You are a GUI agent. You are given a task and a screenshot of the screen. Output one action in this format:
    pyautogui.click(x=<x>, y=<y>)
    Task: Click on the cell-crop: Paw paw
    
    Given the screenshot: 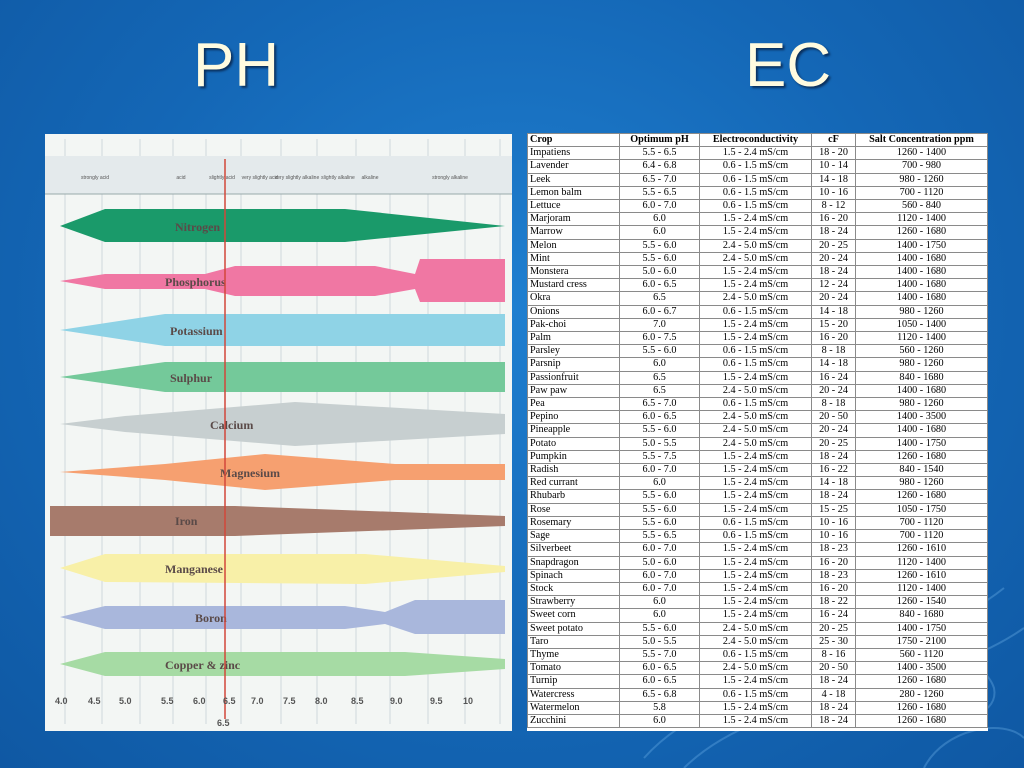 What is the action you would take?
    pyautogui.click(x=573, y=391)
    